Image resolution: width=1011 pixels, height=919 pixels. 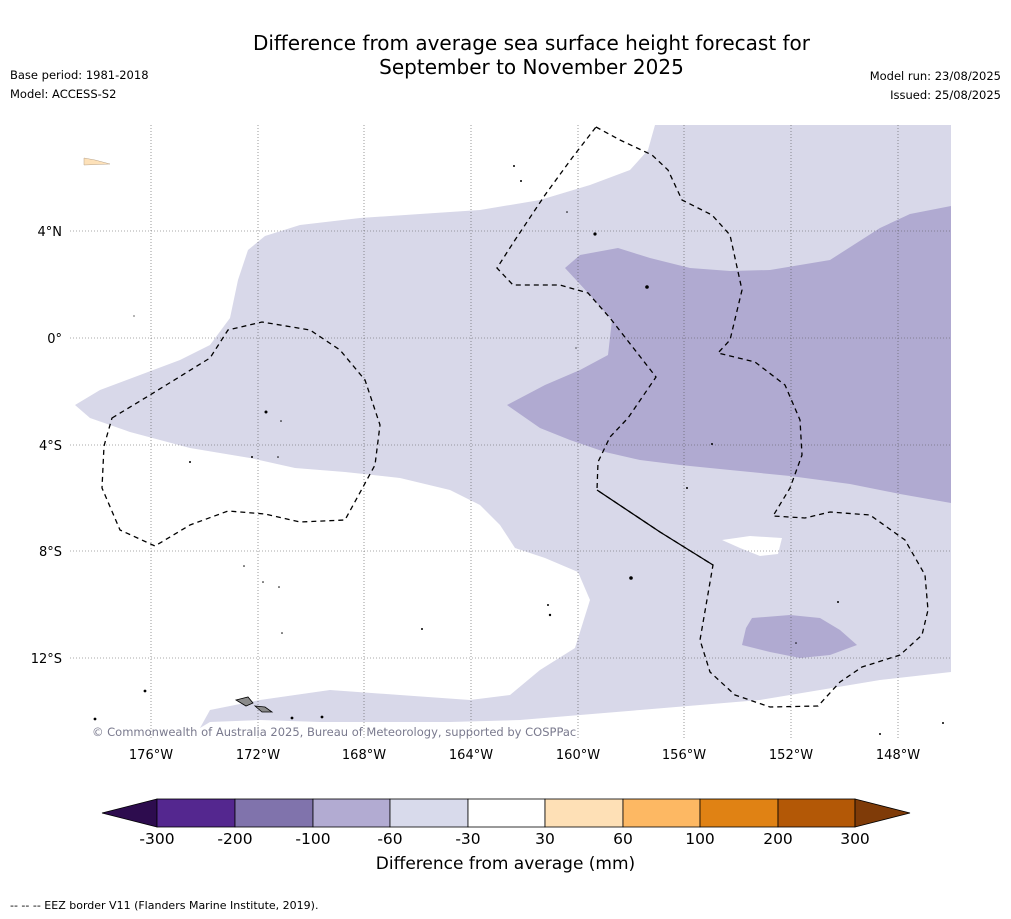 I want to click on lat-label-8s: 8°S, so click(x=50, y=552).